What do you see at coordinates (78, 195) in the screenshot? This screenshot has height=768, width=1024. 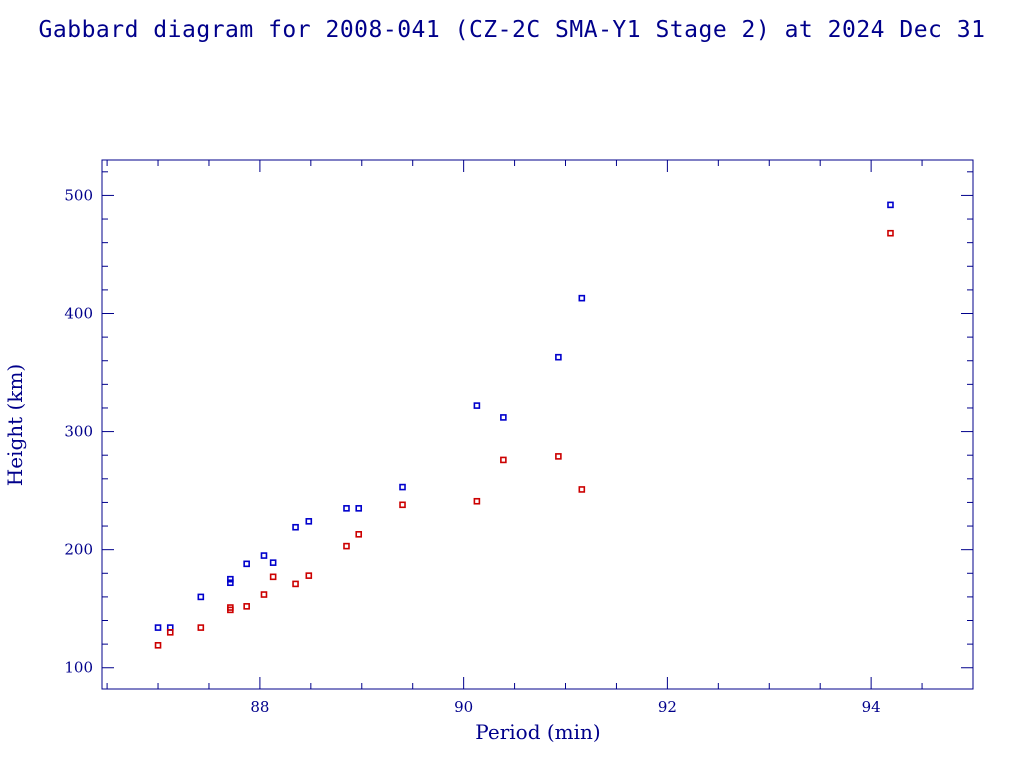 I see `y-tick-label: 500` at bounding box center [78, 195].